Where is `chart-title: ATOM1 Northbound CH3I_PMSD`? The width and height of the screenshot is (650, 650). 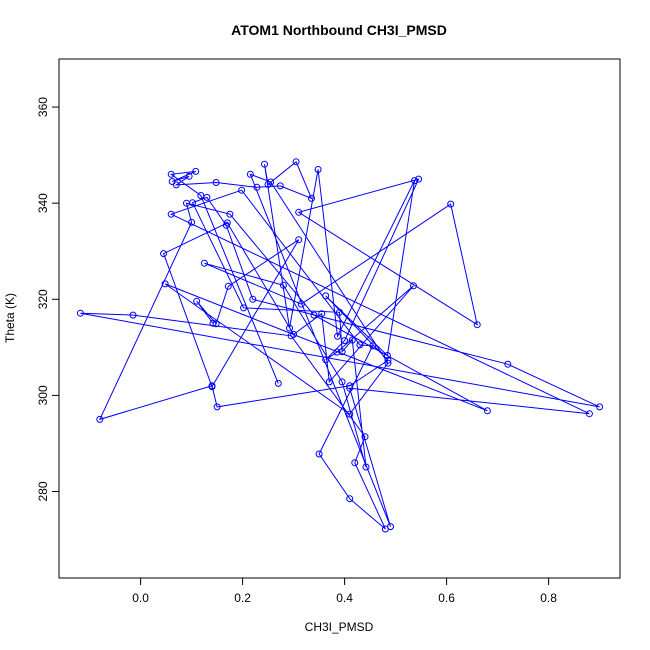 chart-title: ATOM1 Northbound CH3I_PMSD is located at coordinates (339, 30).